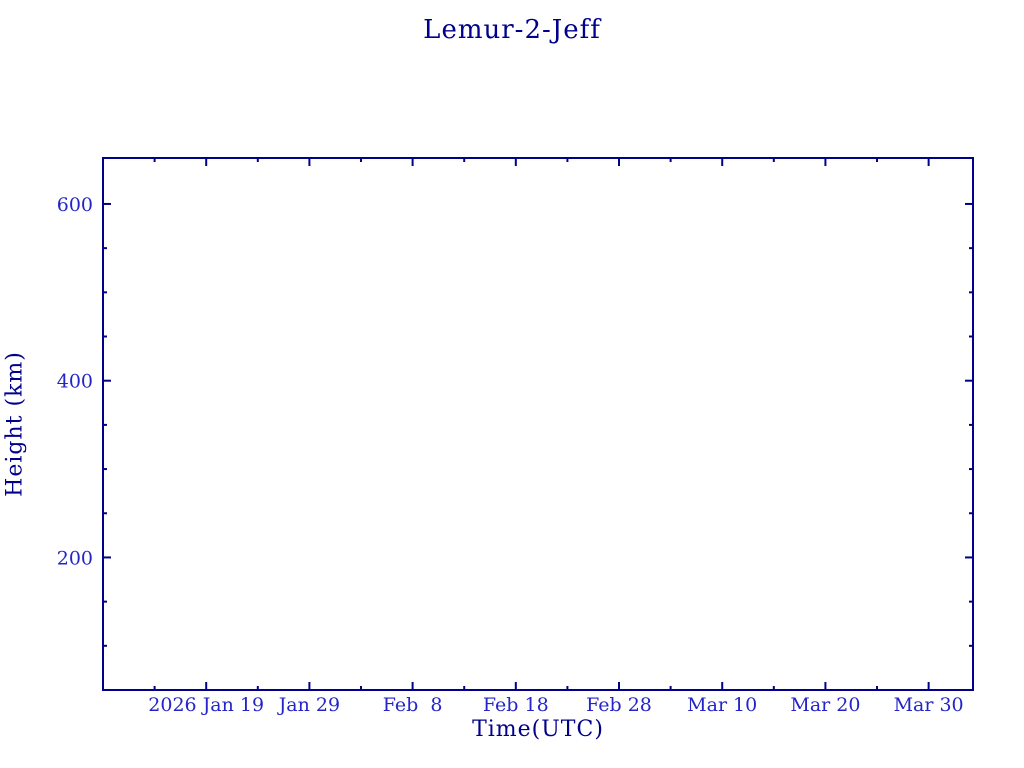 This screenshot has height=768, width=1024. What do you see at coordinates (512, 30) in the screenshot?
I see `chart-title: Lemur-2-Jeff` at bounding box center [512, 30].